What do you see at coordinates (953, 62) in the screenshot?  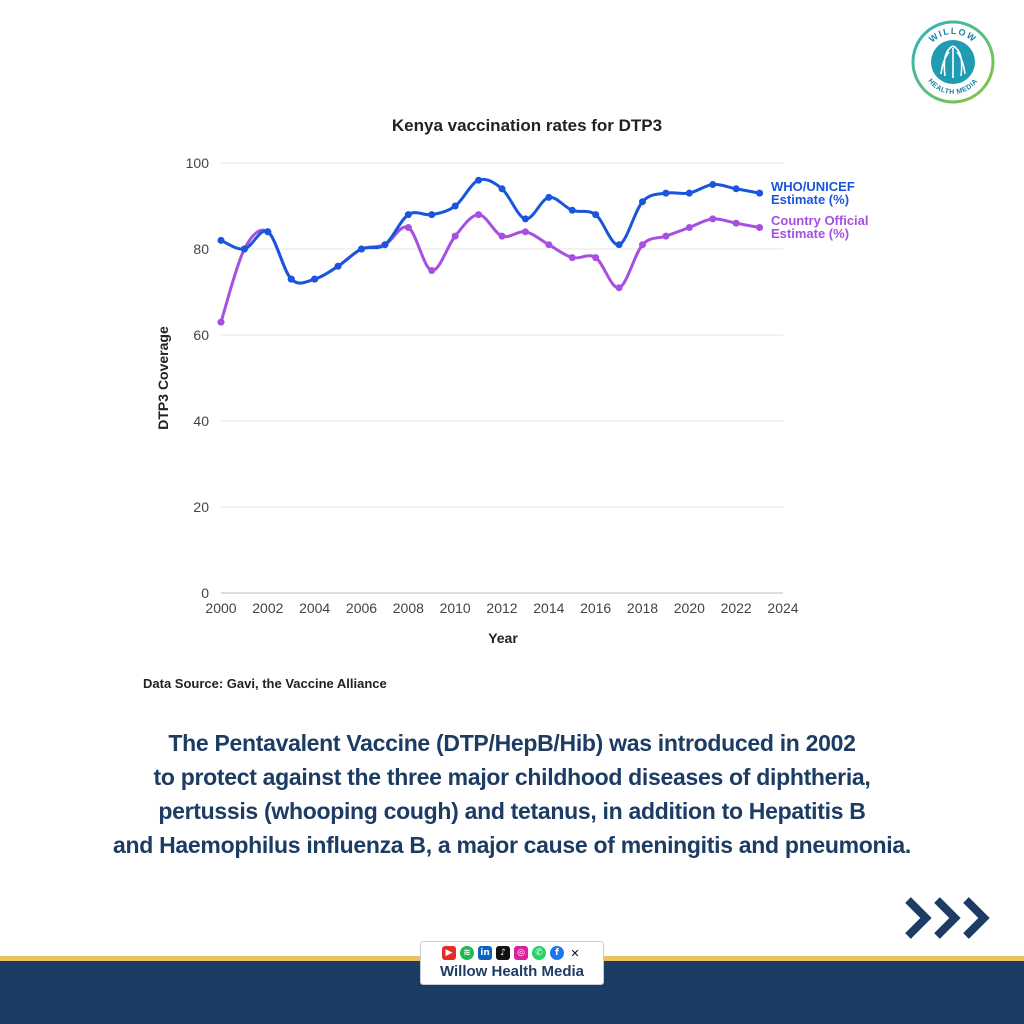 I see `willow-health-media-logo: WILLOW HEALTH MEDIA` at bounding box center [953, 62].